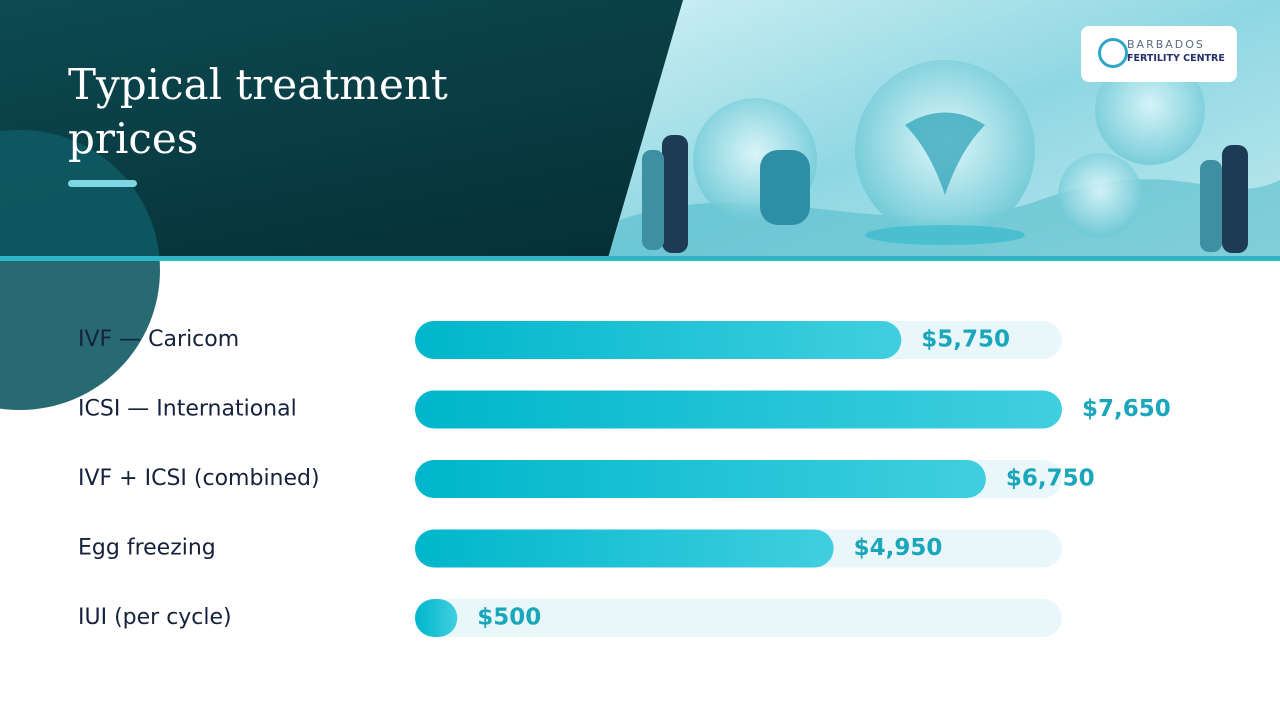  What do you see at coordinates (1166, 44) in the screenshot?
I see `logo-text: BARBADOS` at bounding box center [1166, 44].